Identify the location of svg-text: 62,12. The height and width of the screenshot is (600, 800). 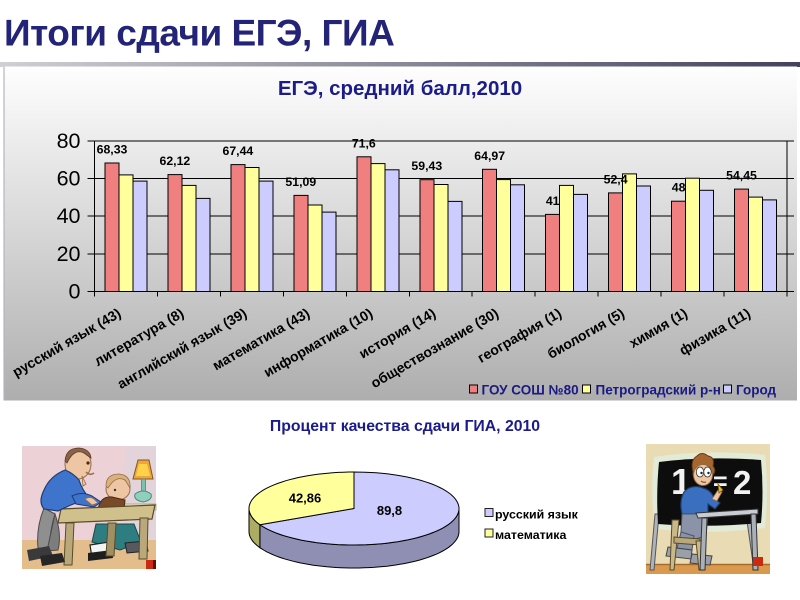
(175, 161).